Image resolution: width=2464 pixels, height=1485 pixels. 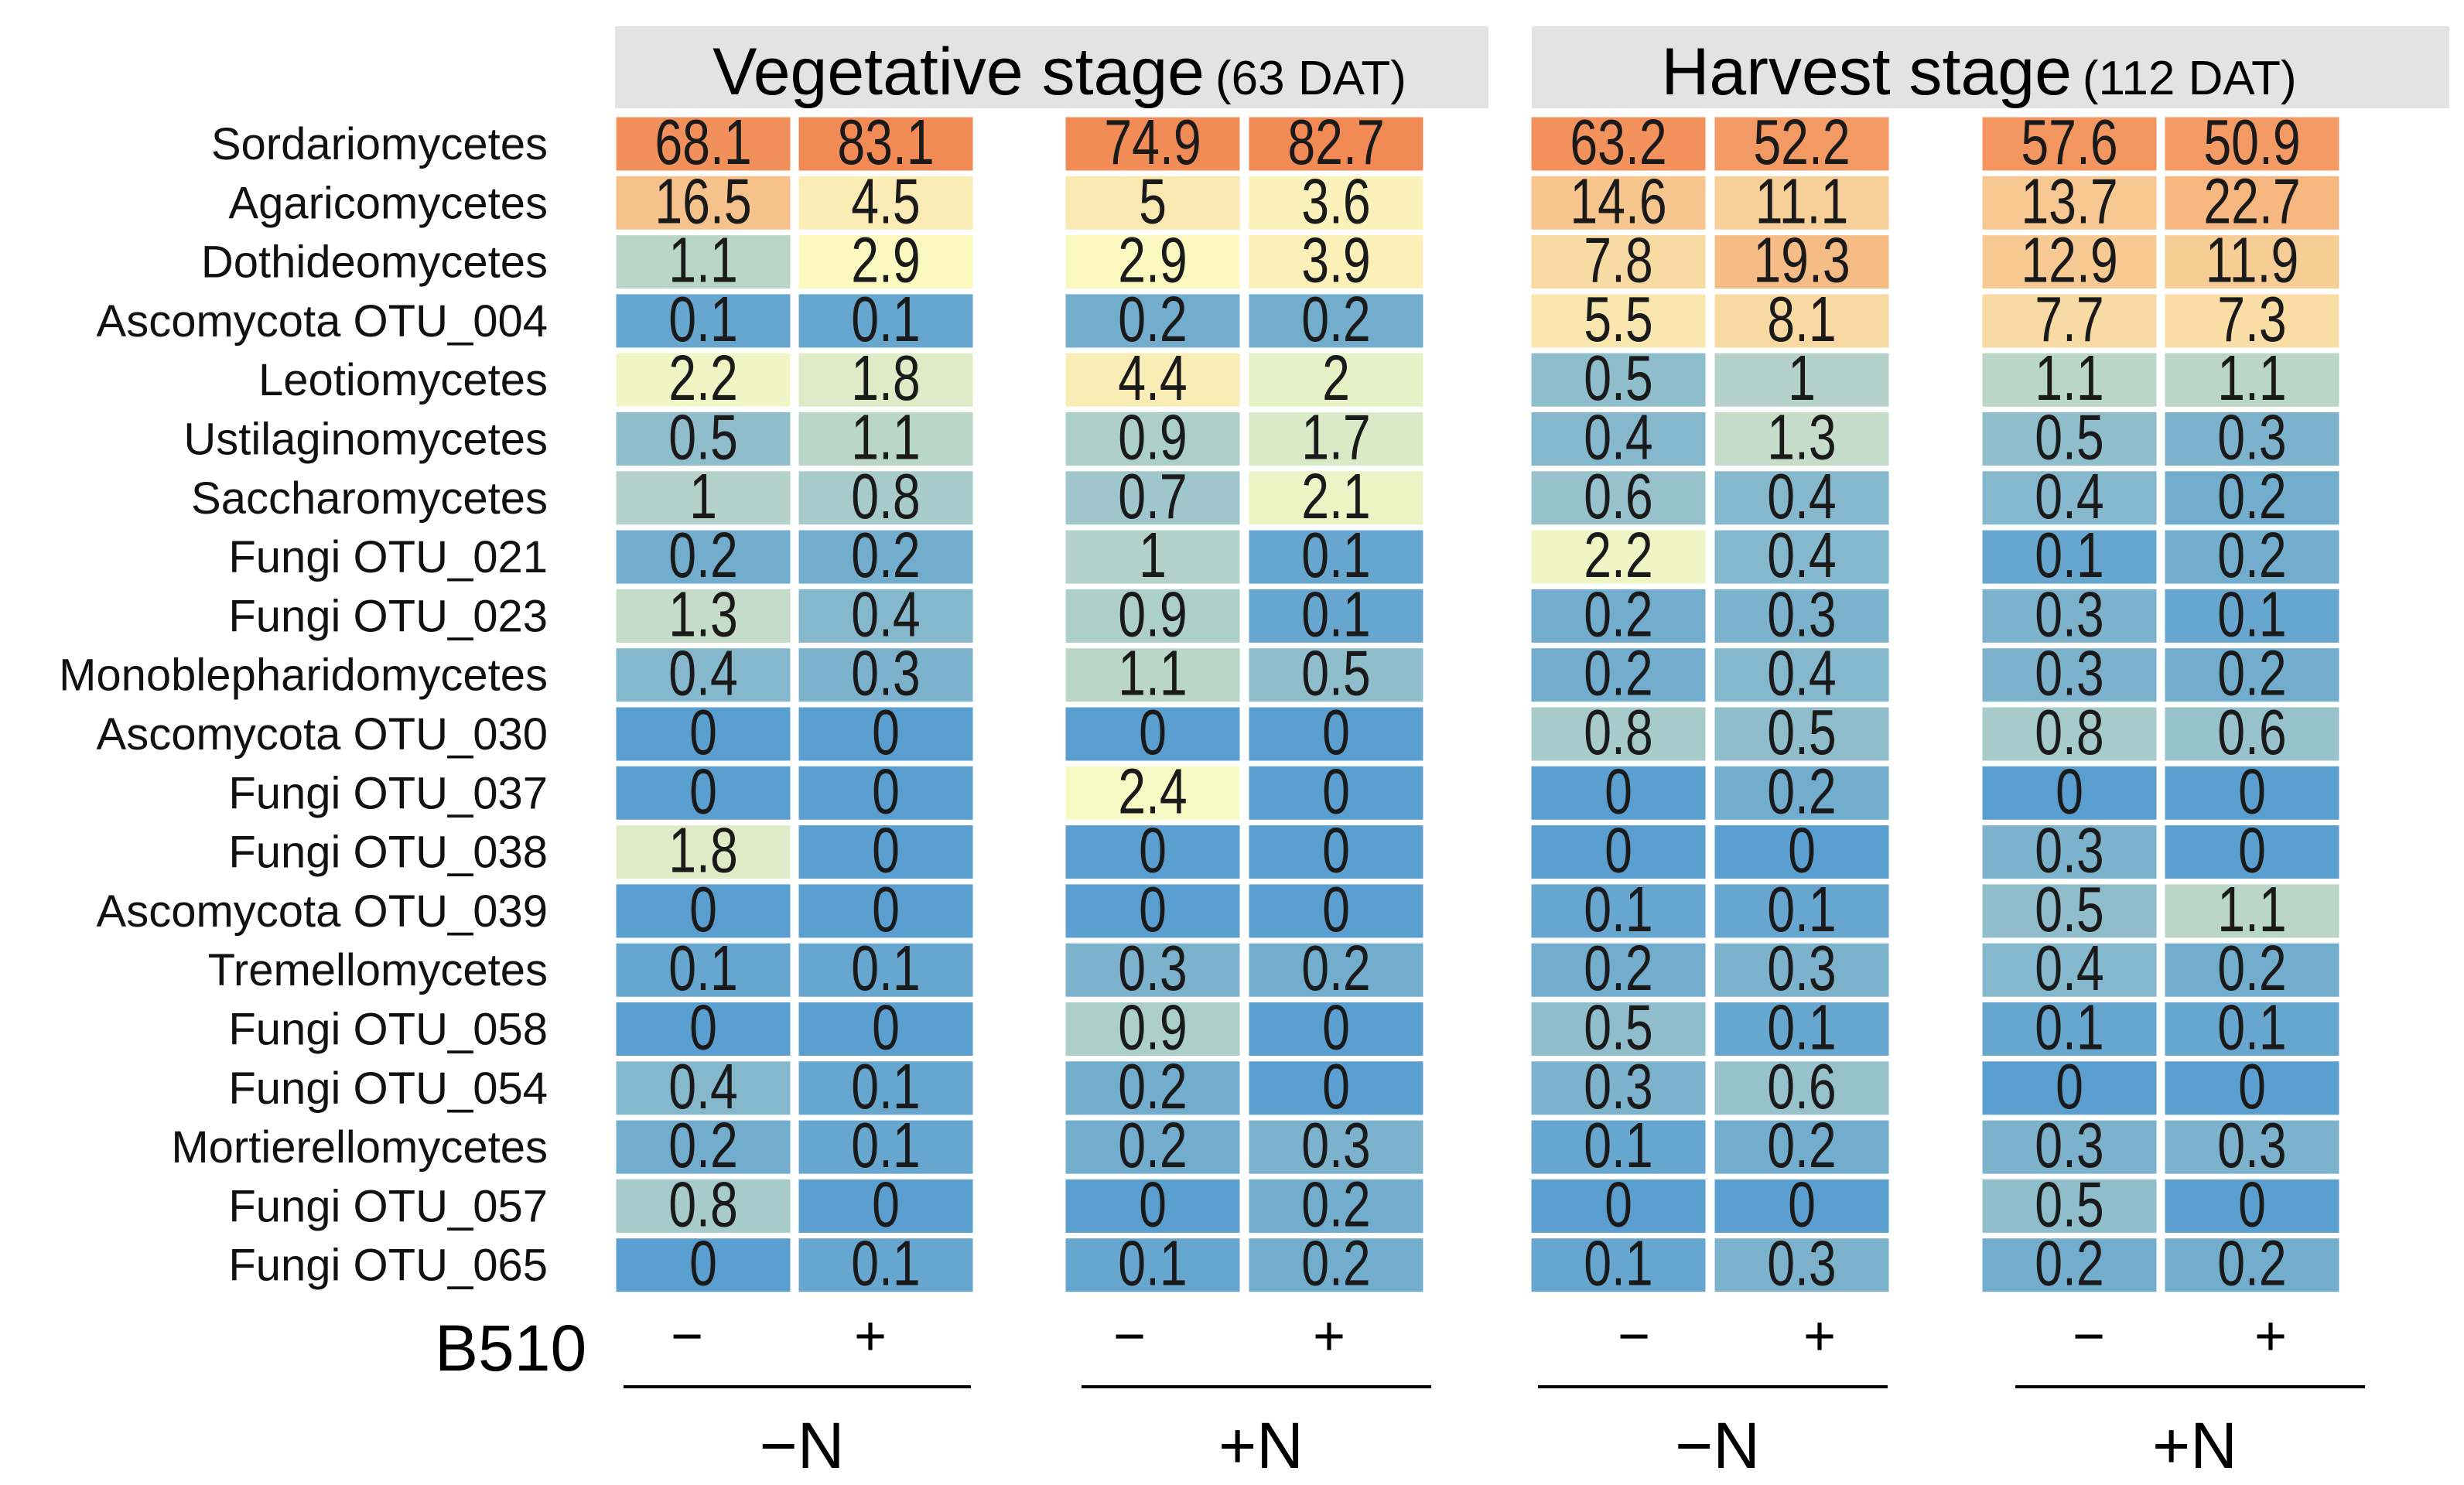 I want to click on cell-value: 57.6, so click(x=2069, y=142).